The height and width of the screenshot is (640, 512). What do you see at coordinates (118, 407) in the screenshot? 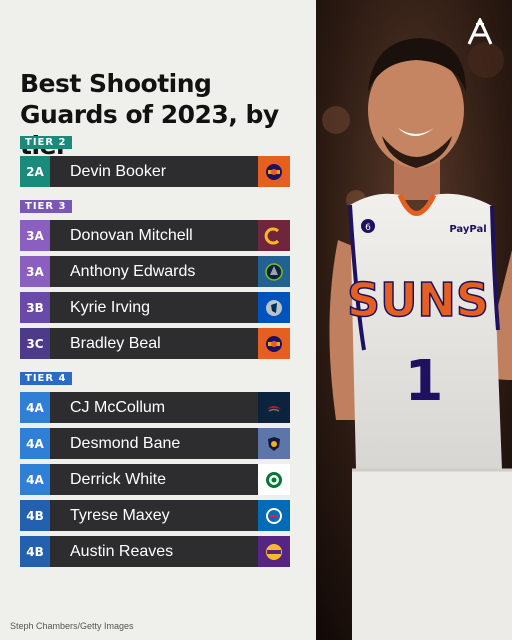
I see `player-name: CJ McCollum` at bounding box center [118, 407].